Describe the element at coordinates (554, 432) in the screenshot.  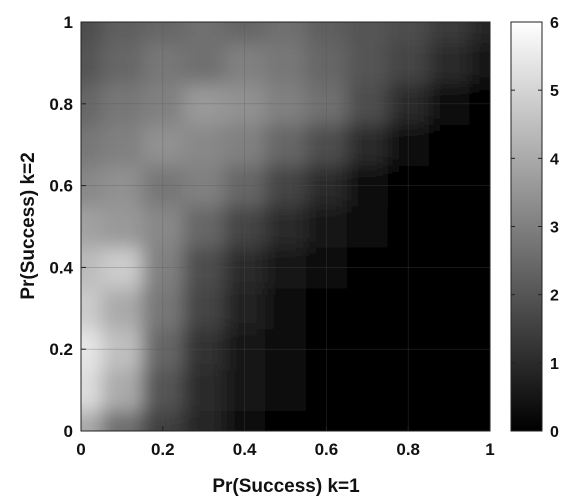
I see `colorbar-tick-label: 0` at that location.